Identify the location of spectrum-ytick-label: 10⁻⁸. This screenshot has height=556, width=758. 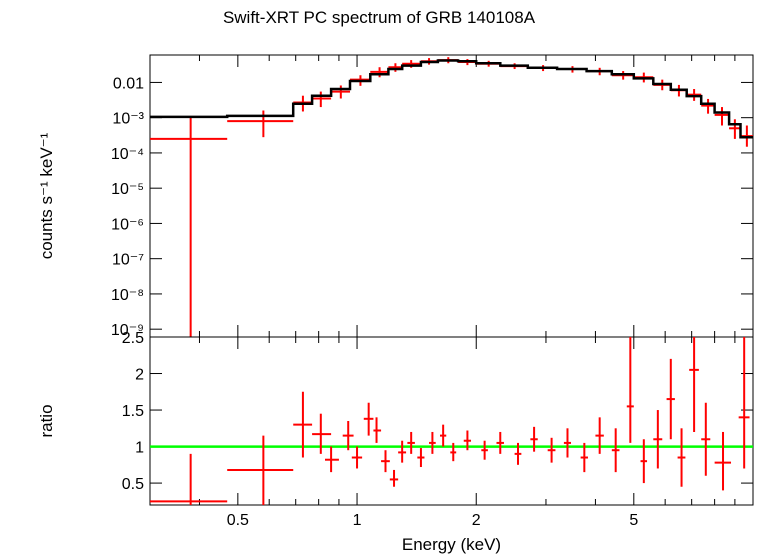
(127, 295).